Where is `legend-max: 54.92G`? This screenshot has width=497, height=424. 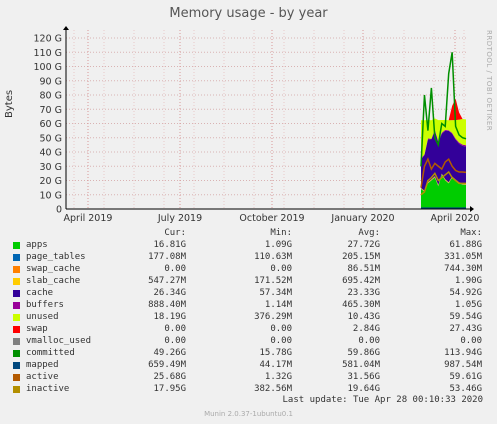
legend-max: 54.92G is located at coordinates (465, 293).